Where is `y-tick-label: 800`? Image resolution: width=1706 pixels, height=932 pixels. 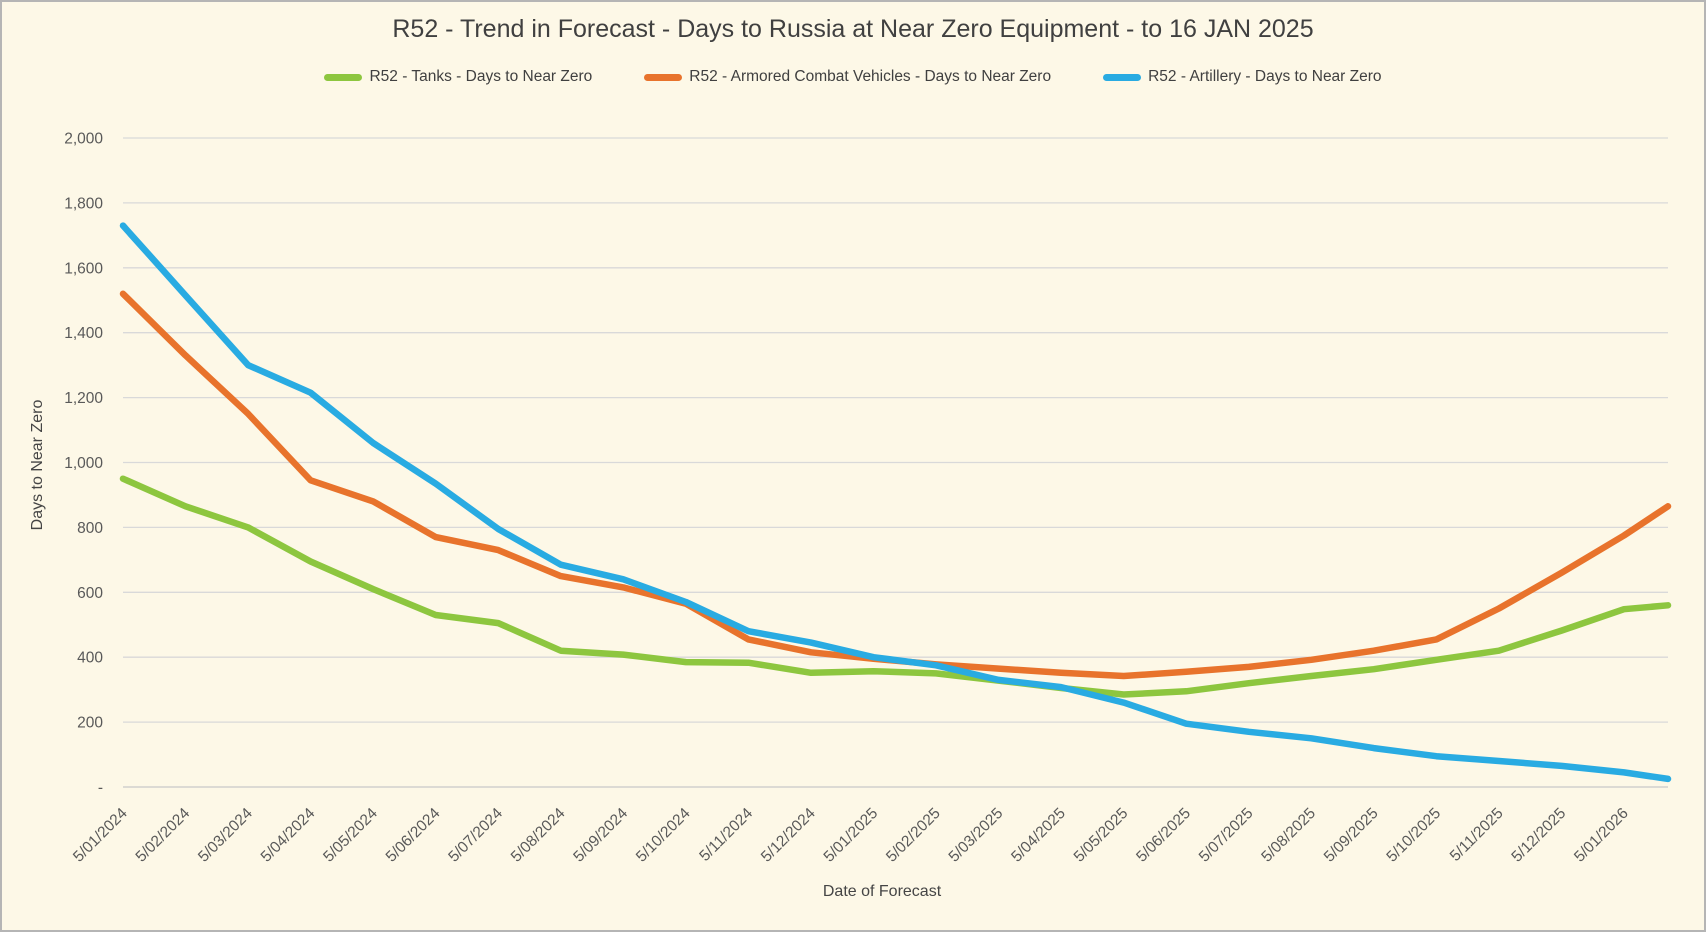 y-tick-label: 800 is located at coordinates (90, 528).